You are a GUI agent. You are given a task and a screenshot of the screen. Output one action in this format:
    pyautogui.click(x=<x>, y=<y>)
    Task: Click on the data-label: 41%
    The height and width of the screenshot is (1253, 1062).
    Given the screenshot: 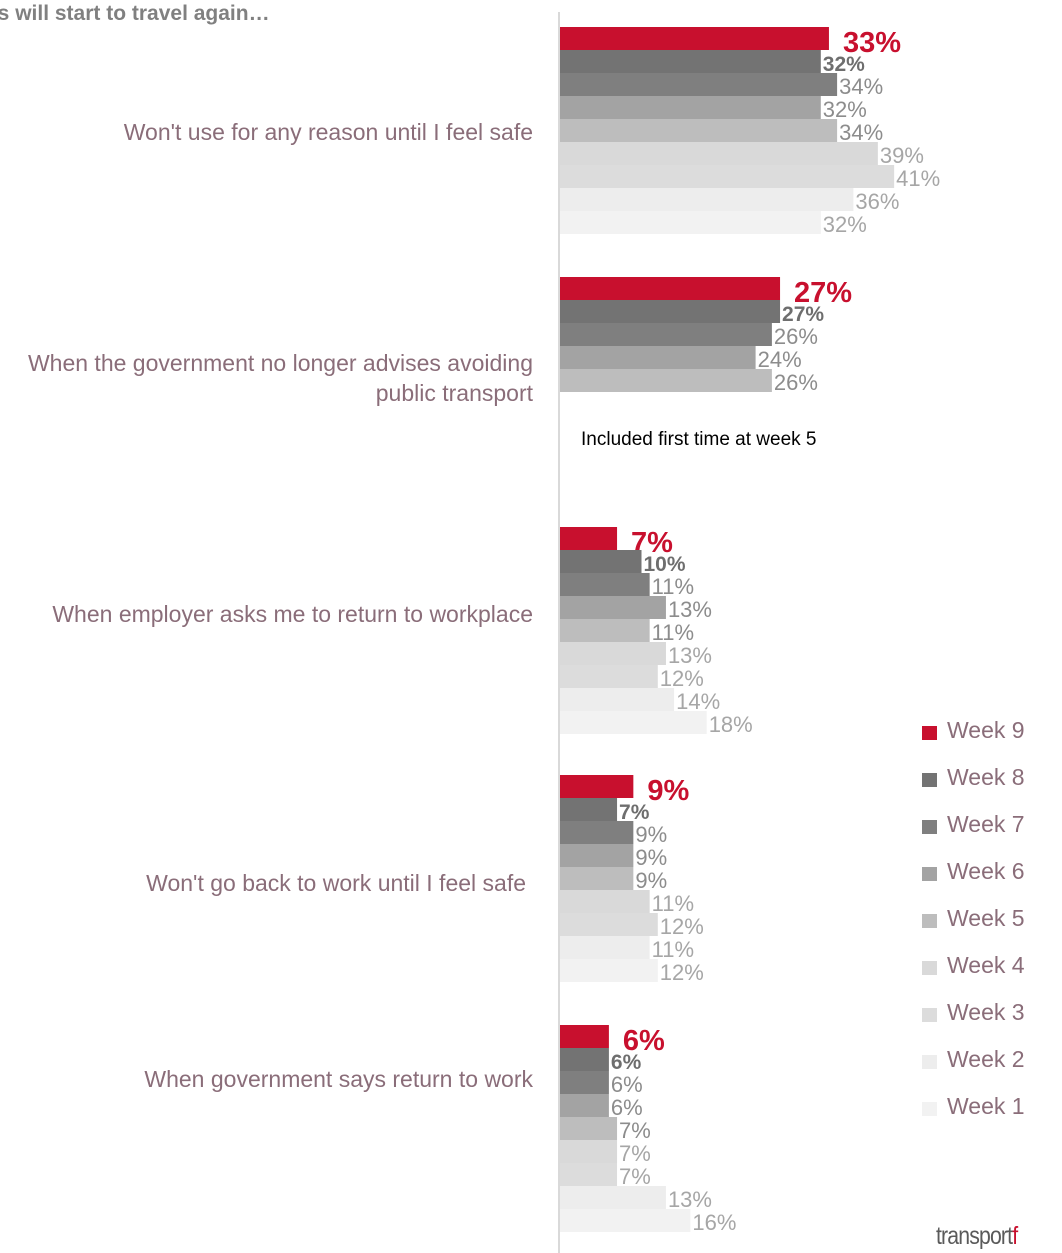 What is the action you would take?
    pyautogui.click(x=918, y=178)
    